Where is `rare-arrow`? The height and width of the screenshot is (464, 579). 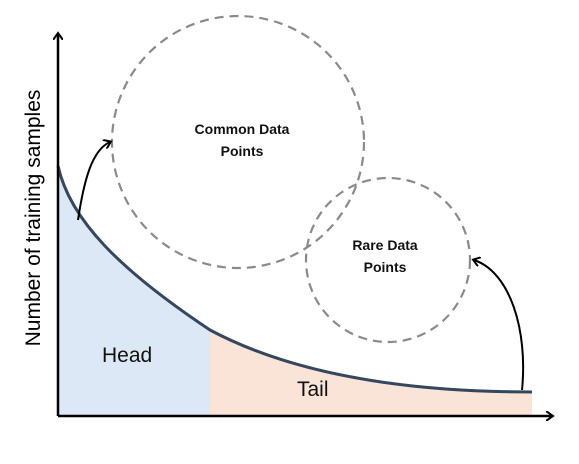
rare-arrow is located at coordinates (499, 325).